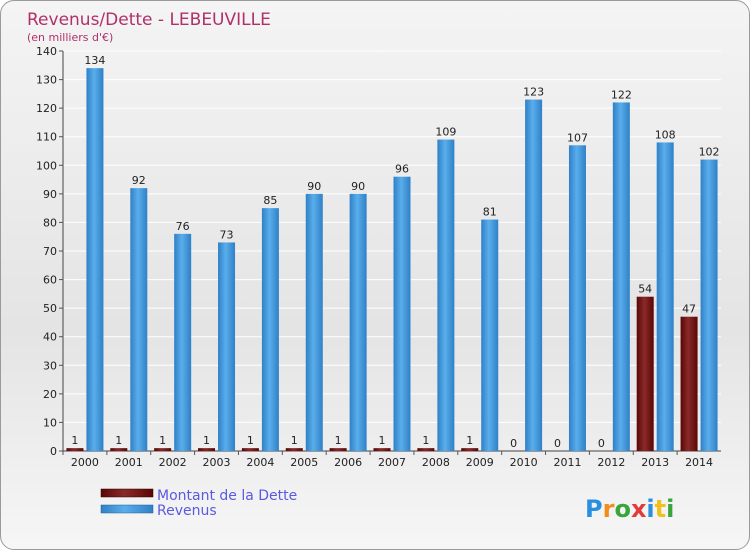 This screenshot has height=550, width=750. Describe the element at coordinates (358, 186) in the screenshot. I see `label-revenus-2006: 90` at that location.